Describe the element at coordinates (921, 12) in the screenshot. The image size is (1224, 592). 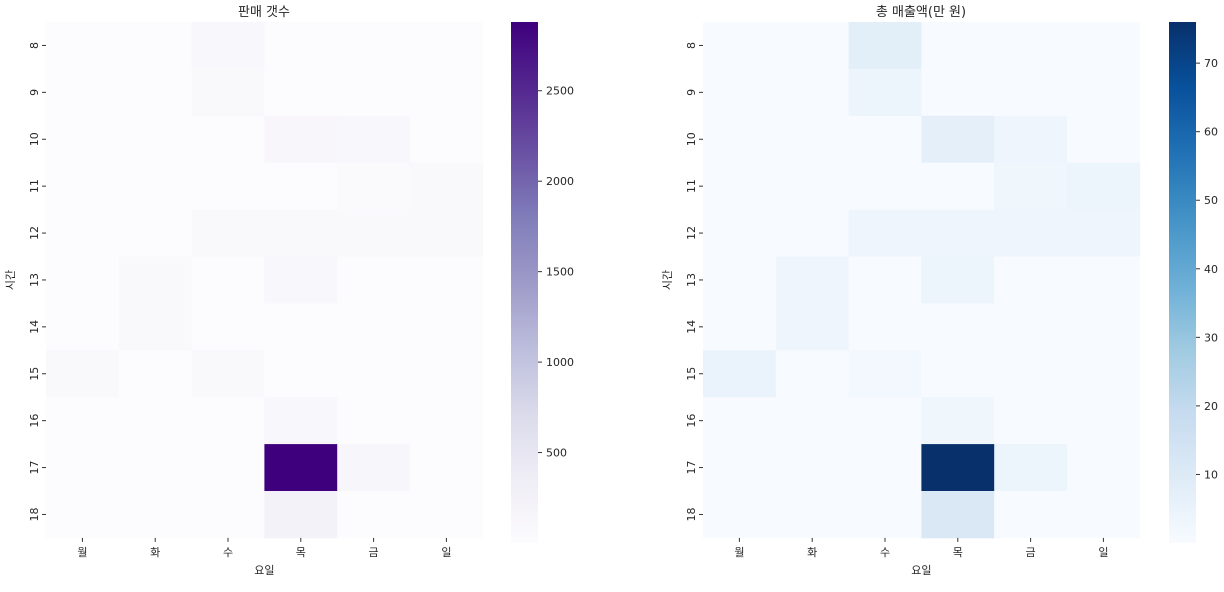
I see `chart-title: 총 매출액(만 원)` at that location.